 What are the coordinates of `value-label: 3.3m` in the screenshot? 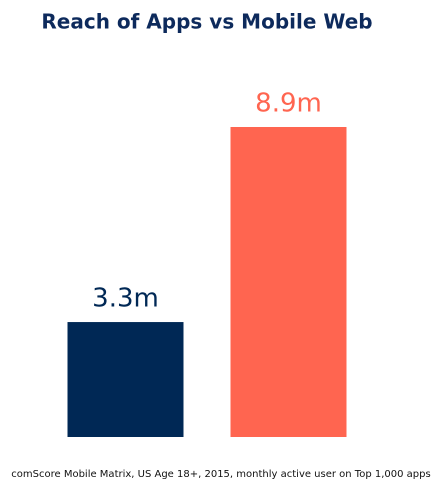 It's located at (125, 299).